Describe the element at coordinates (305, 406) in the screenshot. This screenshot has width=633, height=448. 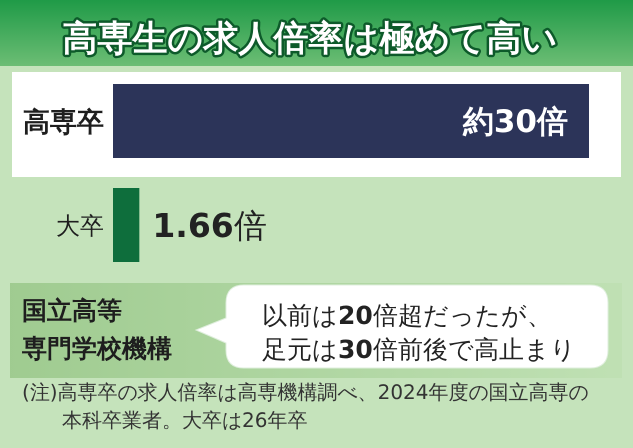
I see `text: (注)高専卒の求人倍率は高専機構調べ、2024年度の国立高専の本科卒業者。大卒は26年卒` at that location.